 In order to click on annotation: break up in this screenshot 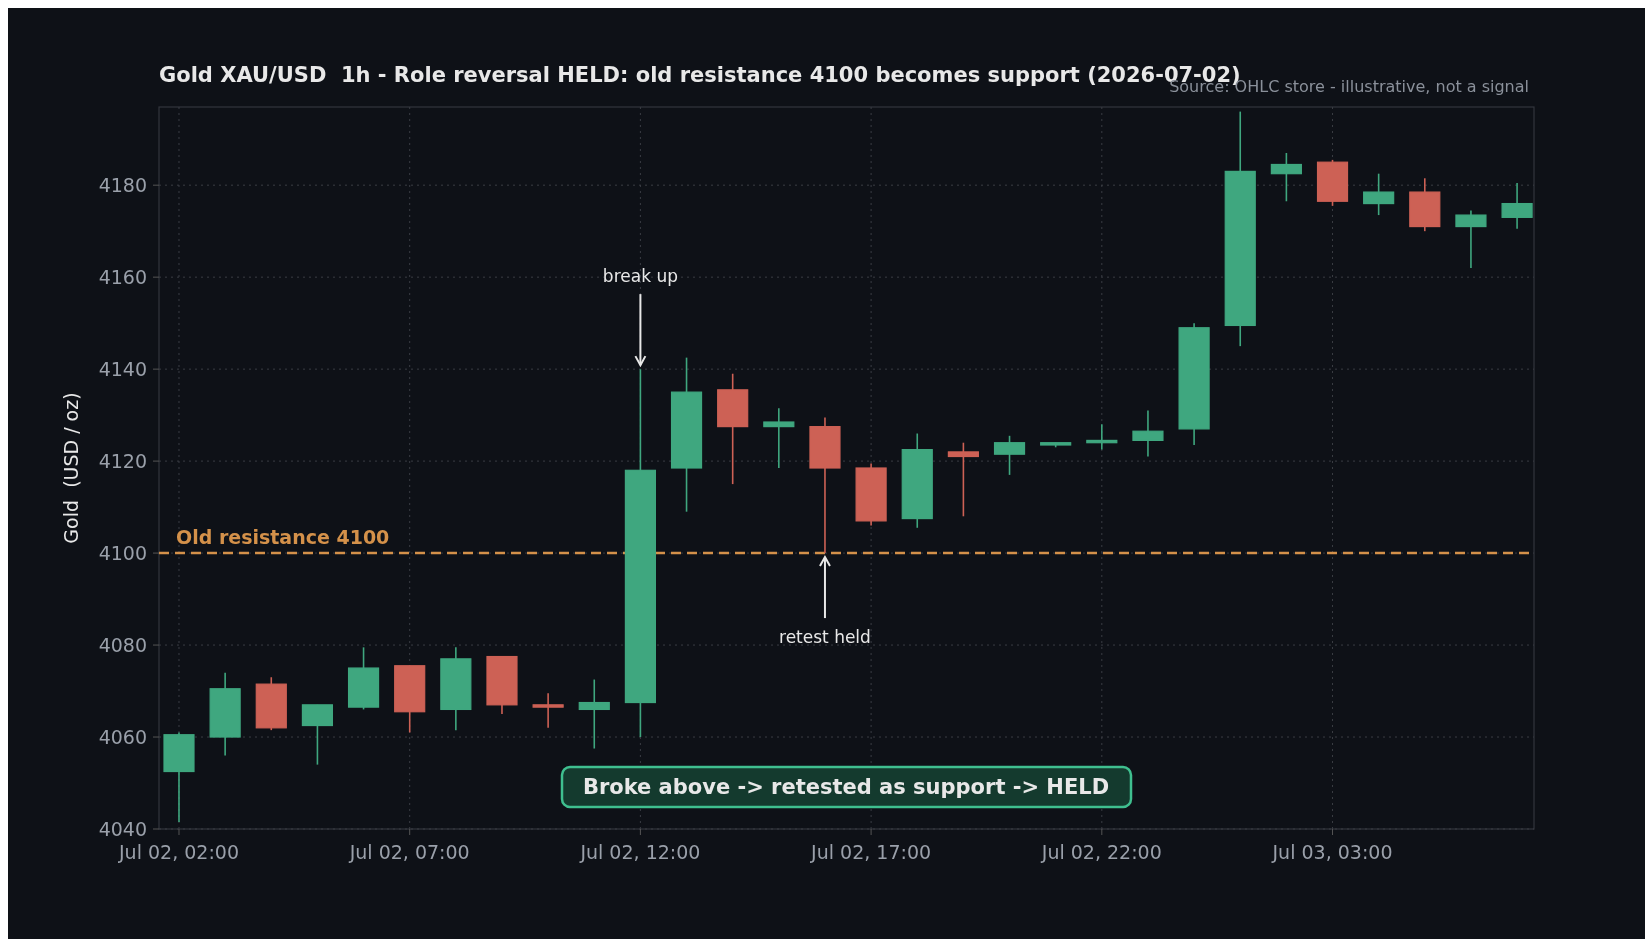, I will do `click(640, 276)`.